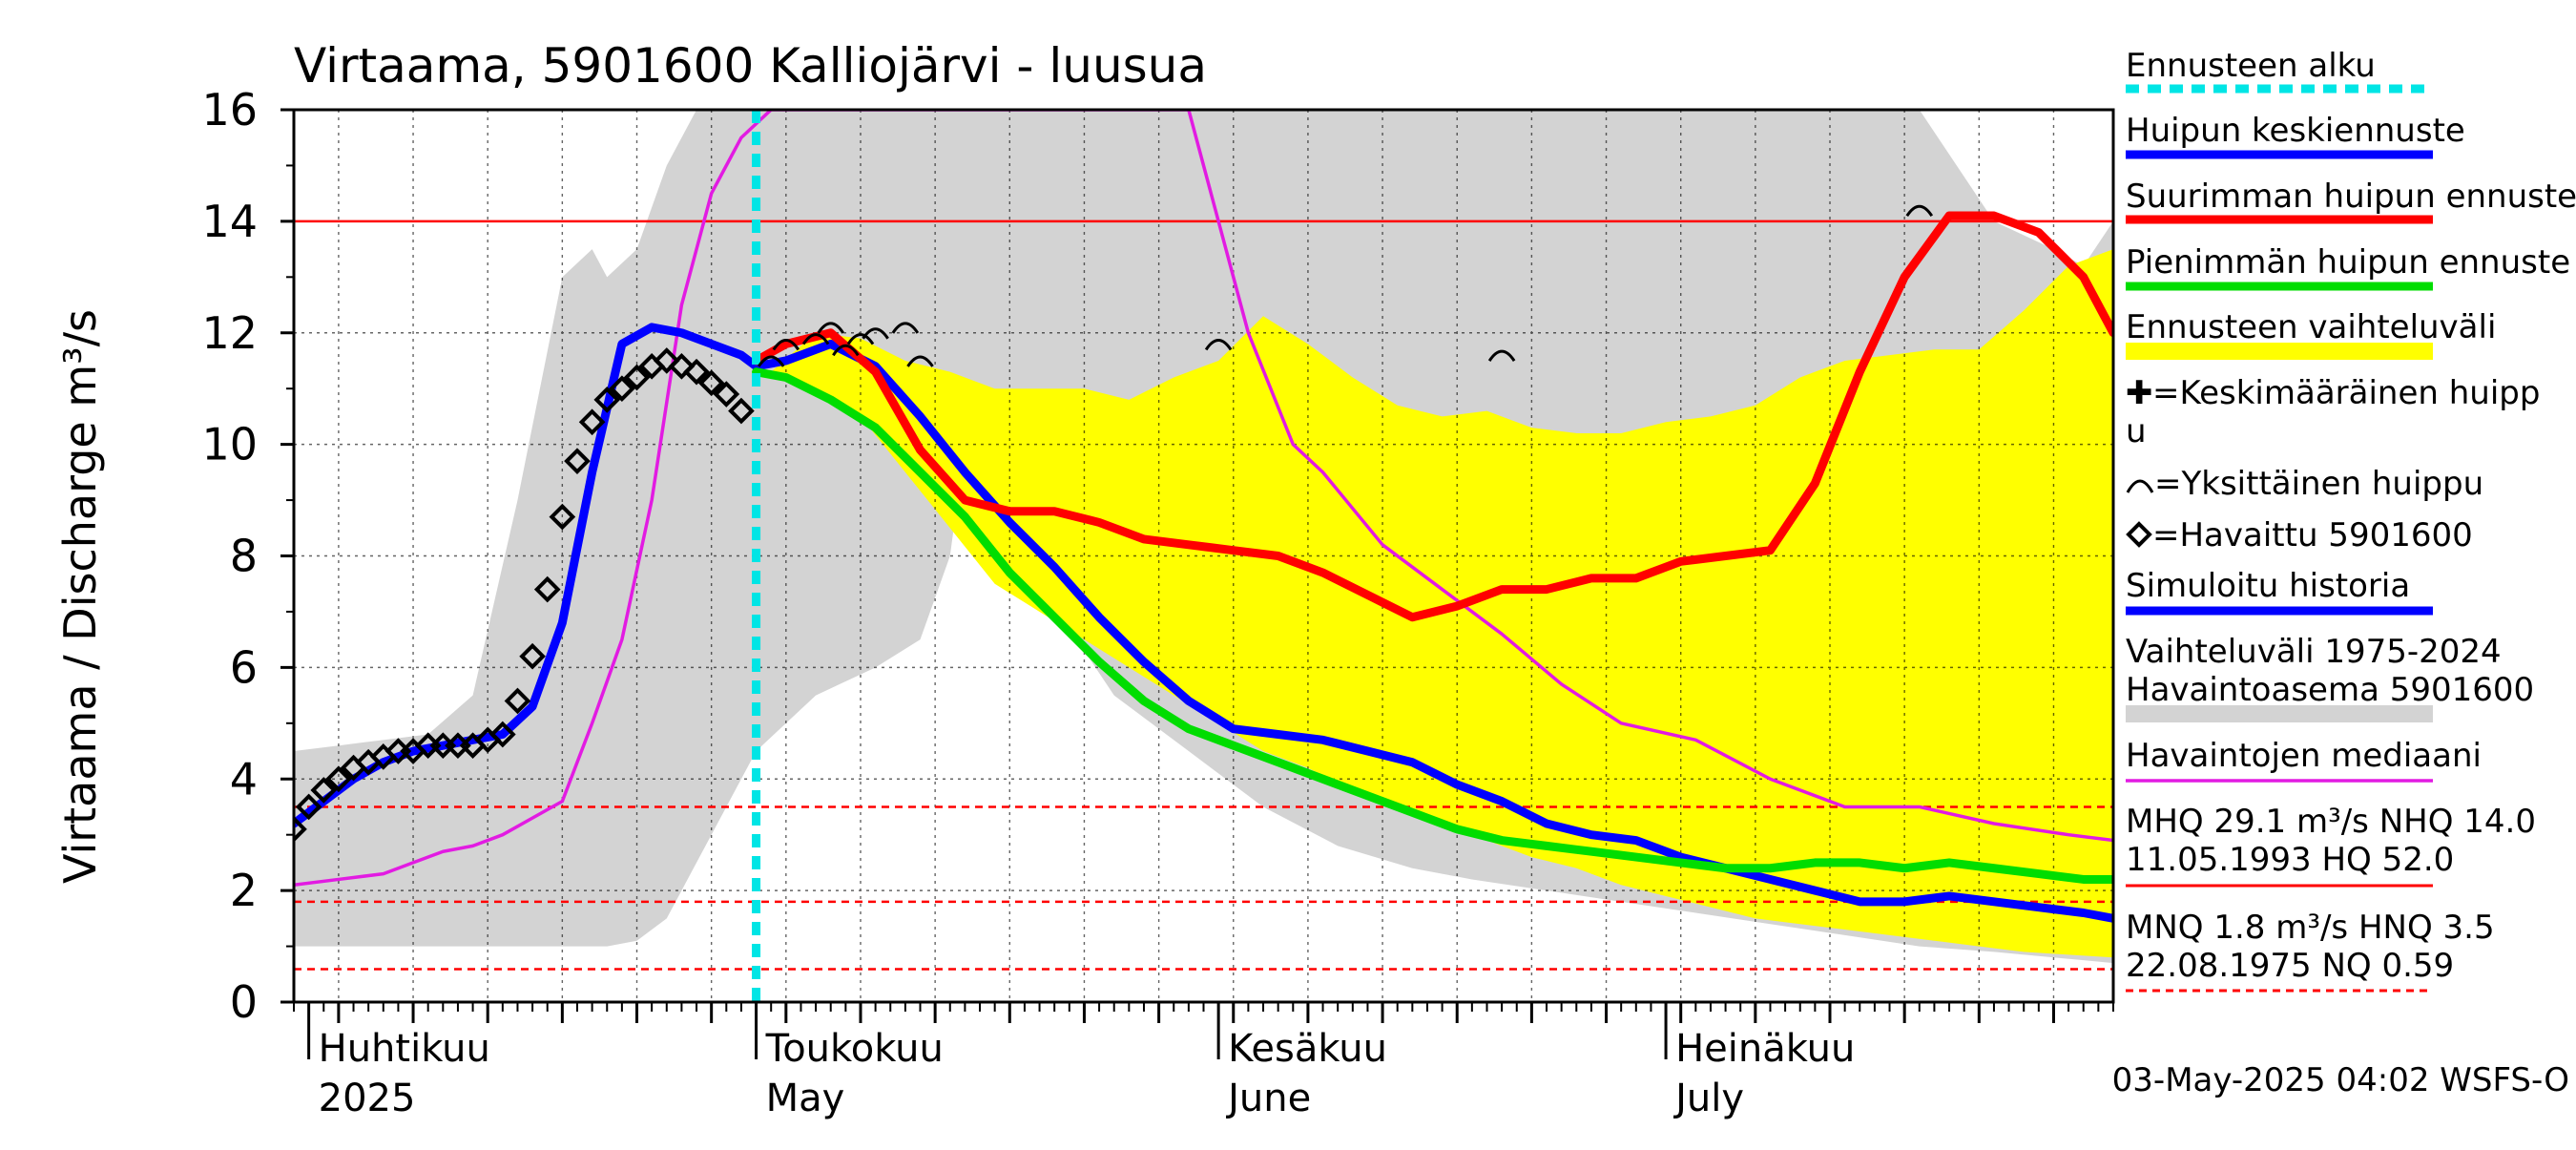  Describe the element at coordinates (2304, 756) in the screenshot. I see `legend-item-label: Havaintojen mediaani` at that location.